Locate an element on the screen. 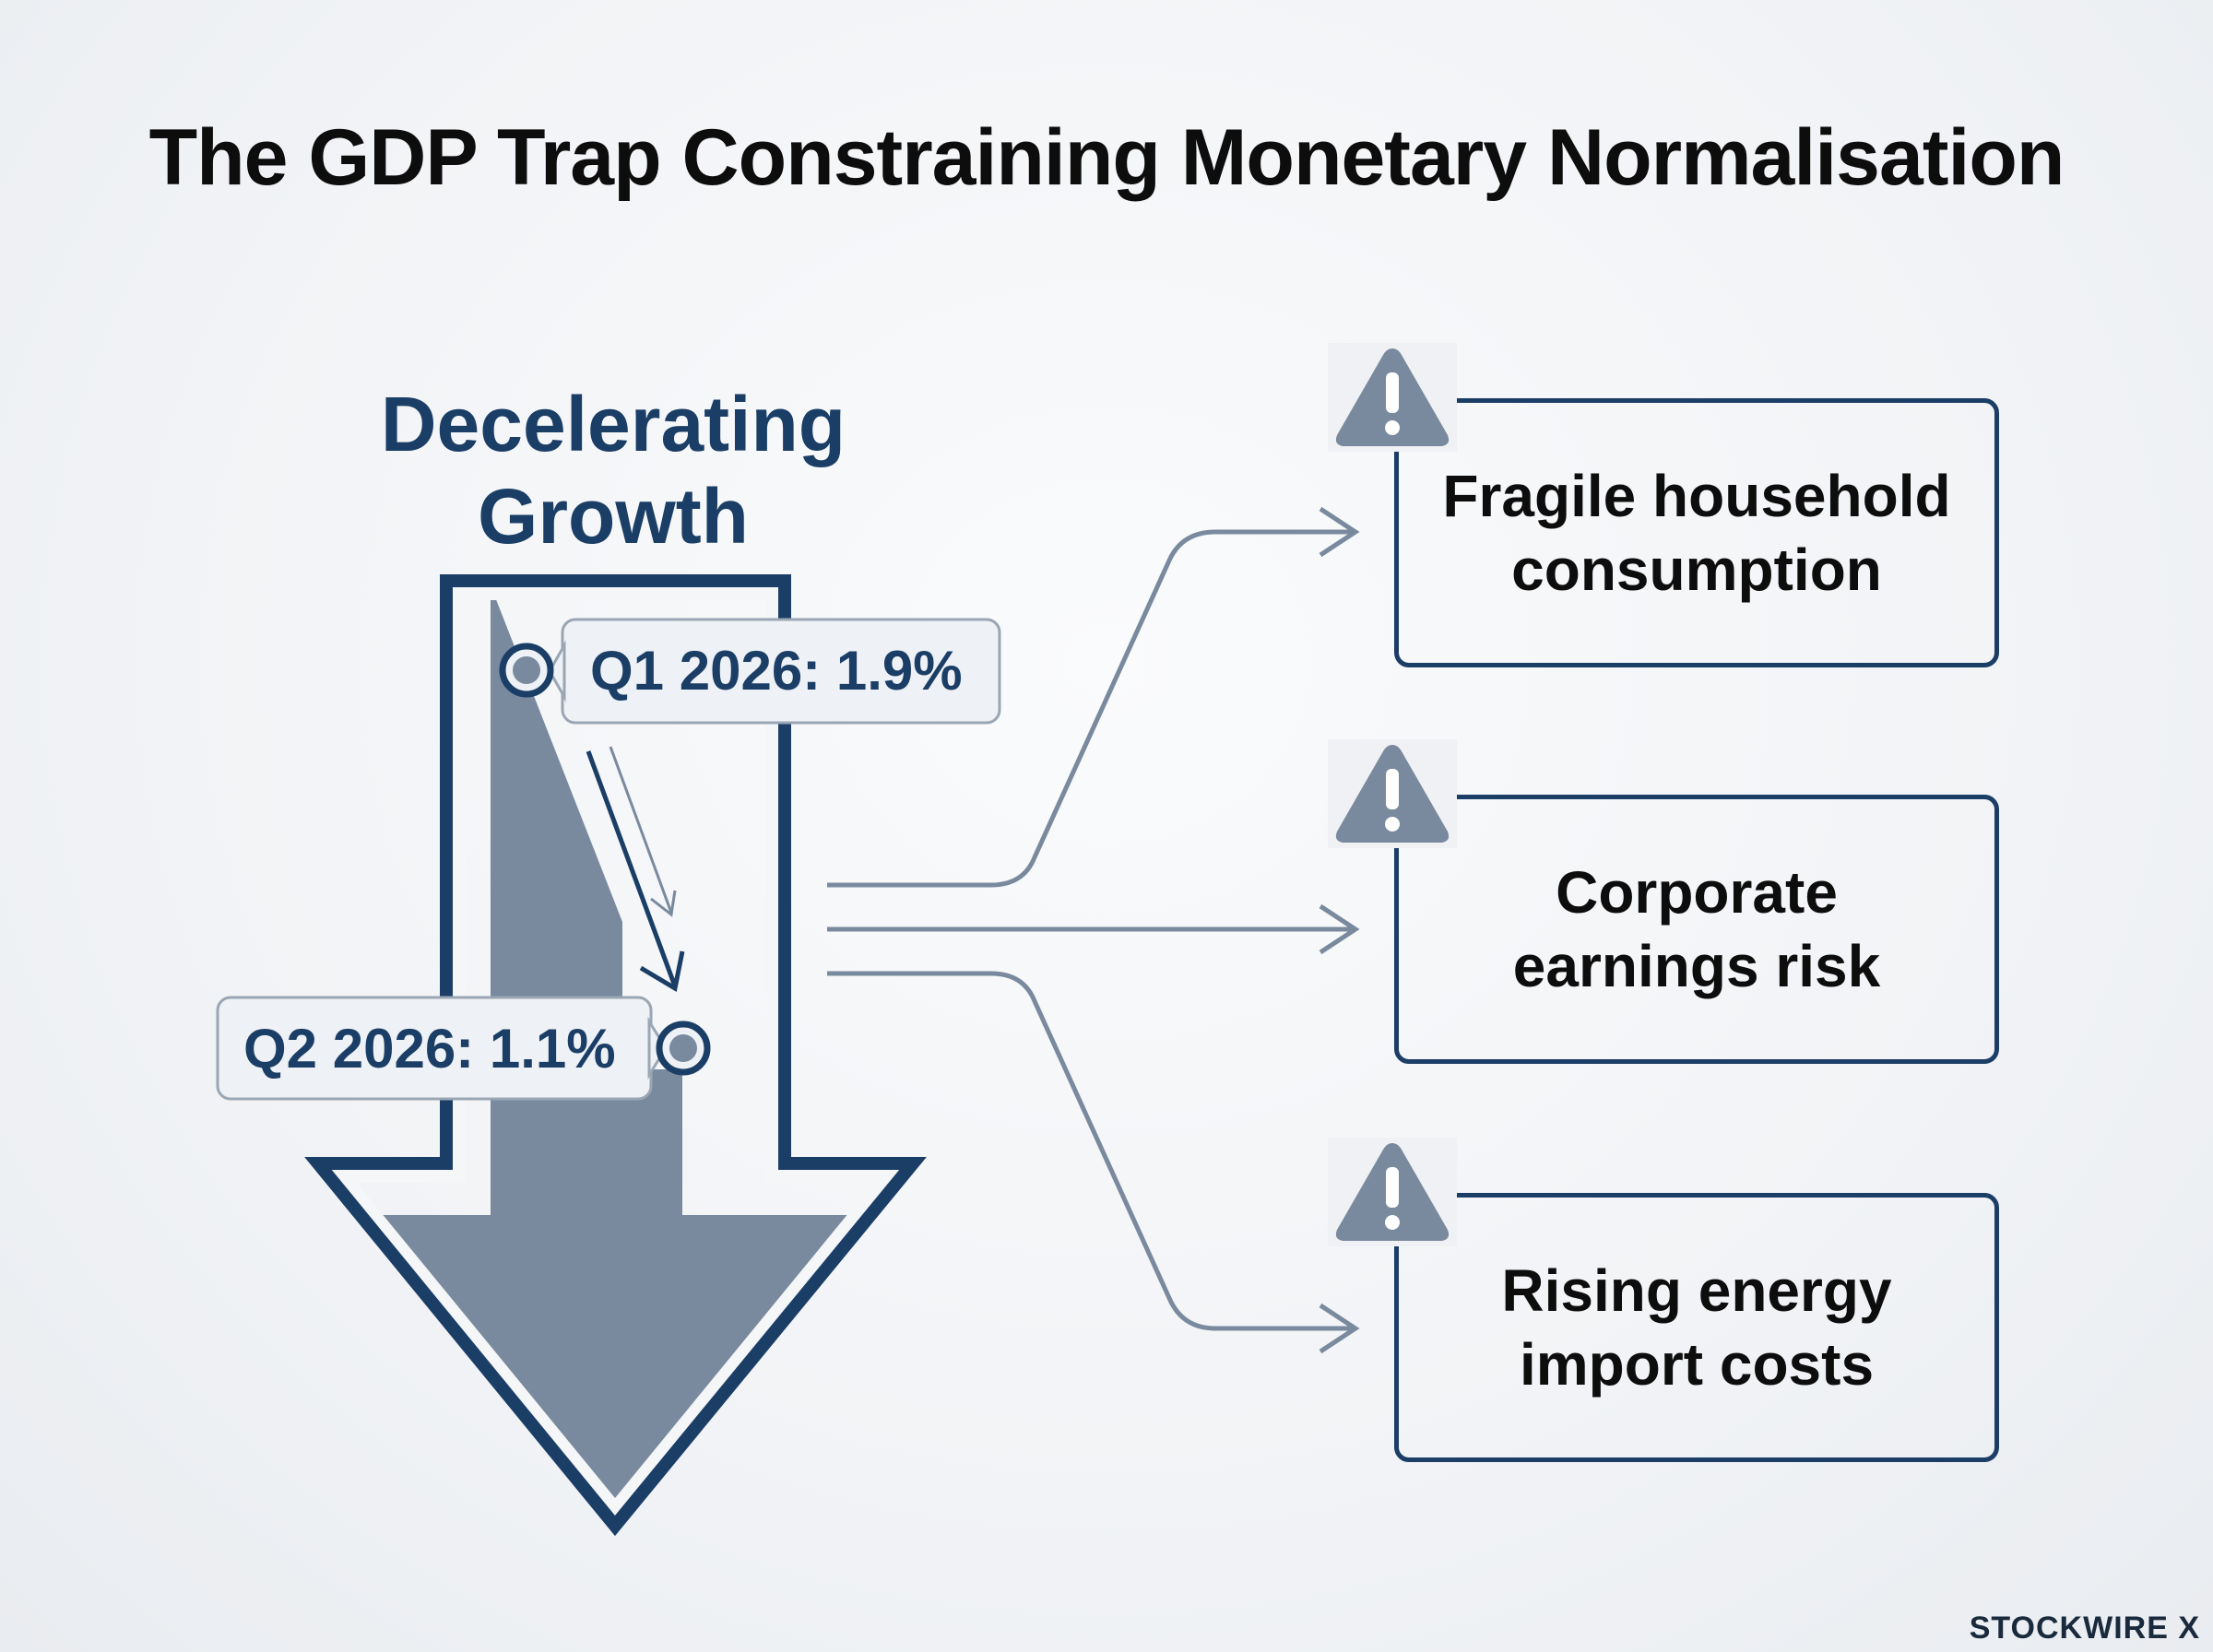 This screenshot has width=2213, height=1652. risk-box-household: Fragile household consumption is located at coordinates (1696, 532).